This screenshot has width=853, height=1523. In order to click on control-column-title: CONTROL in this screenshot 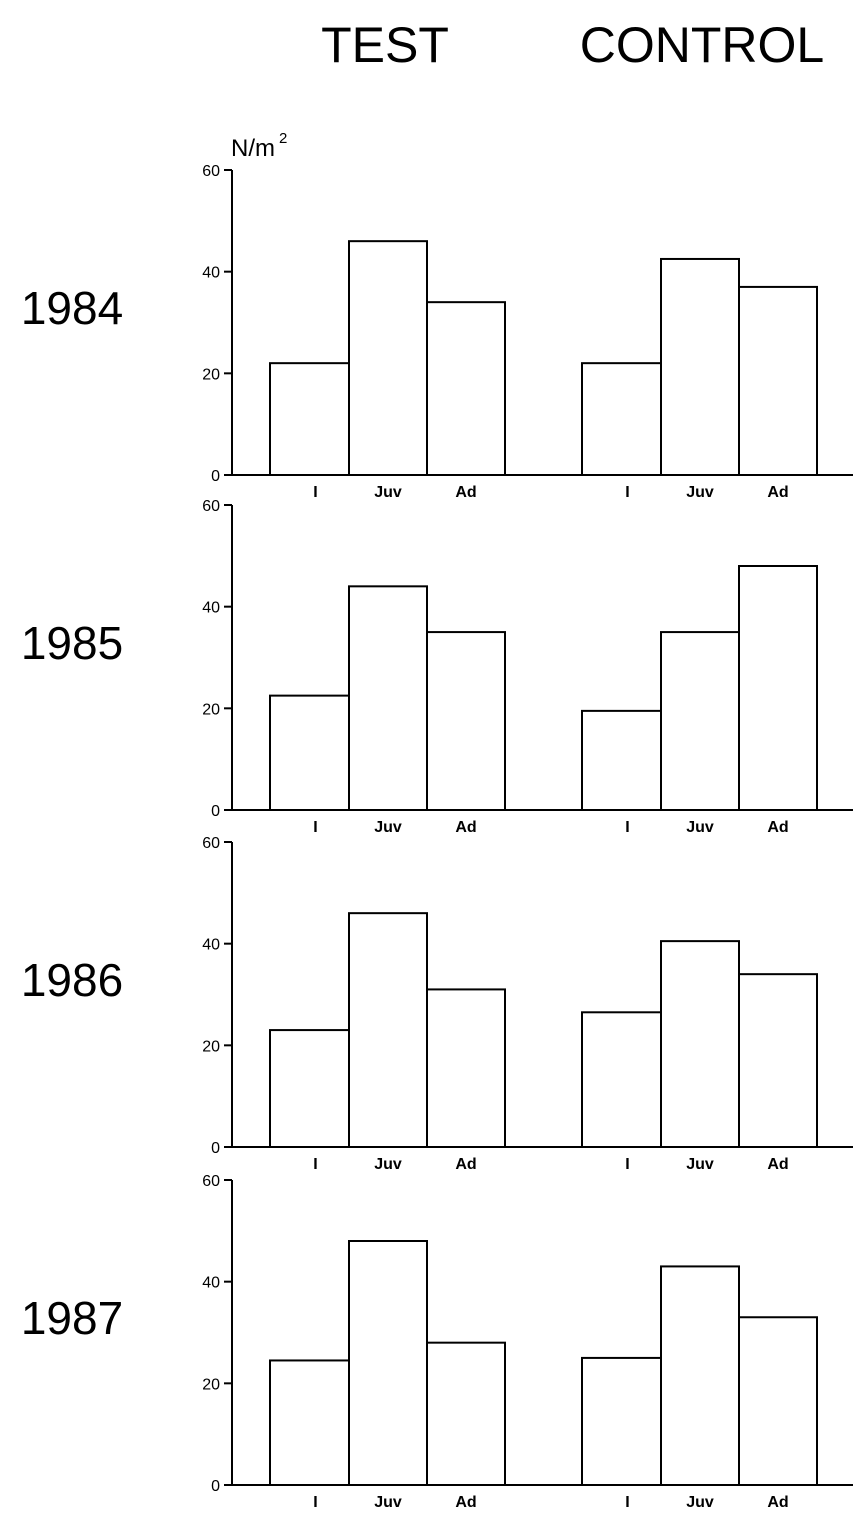, I will do `click(702, 45)`.